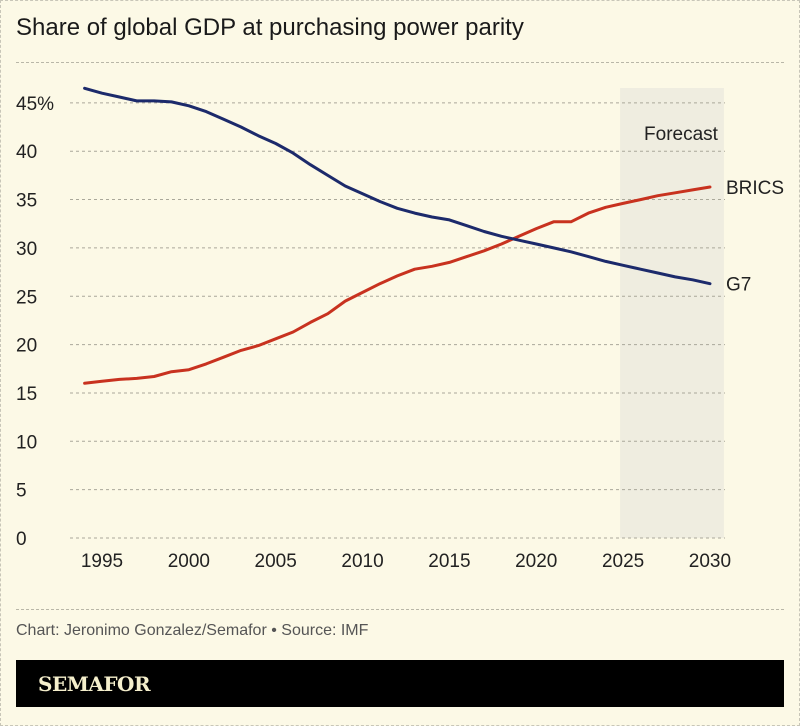  What do you see at coordinates (189, 561) in the screenshot?
I see `x-tick-label: 2000` at bounding box center [189, 561].